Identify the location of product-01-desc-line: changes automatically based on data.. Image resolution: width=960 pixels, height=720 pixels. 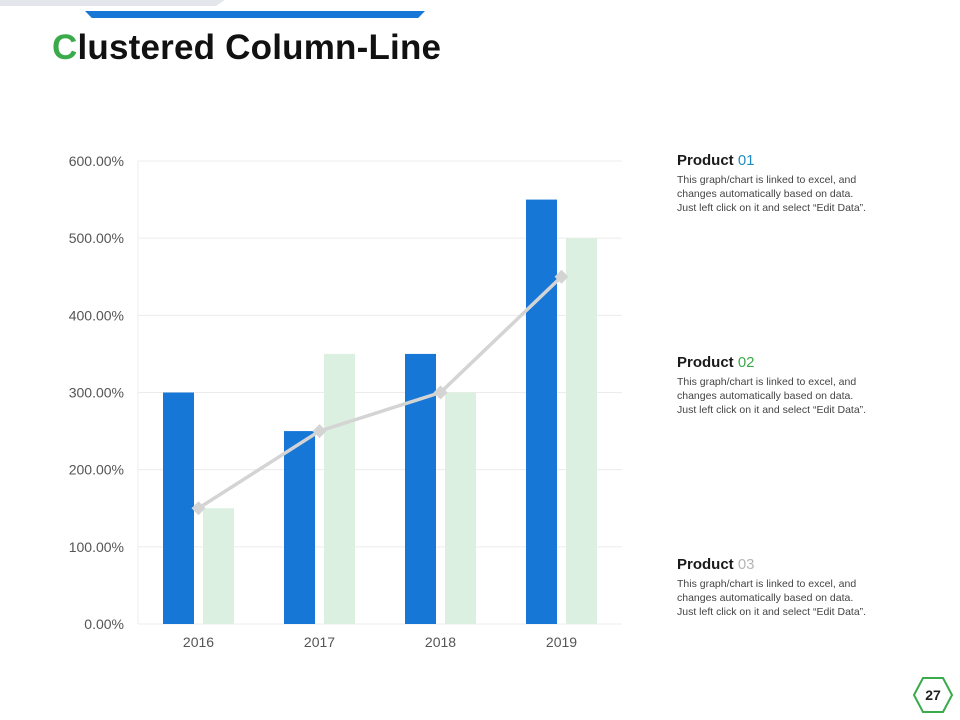
(765, 194).